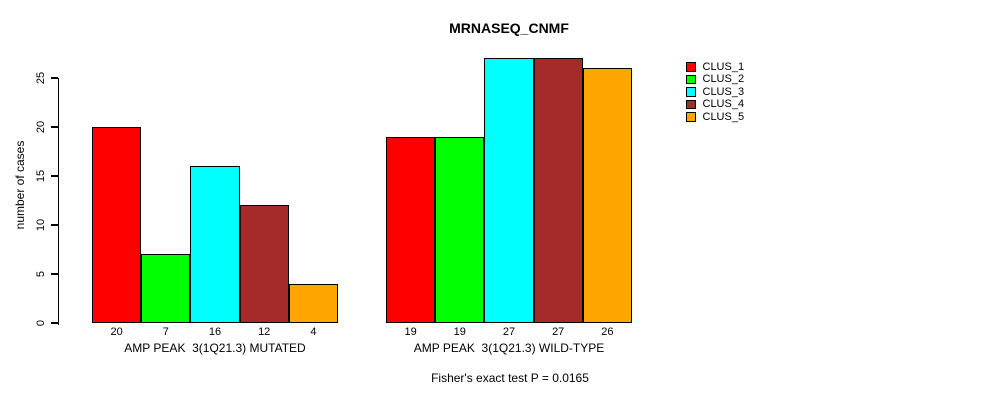 The width and height of the screenshot is (990, 400). What do you see at coordinates (460, 229) in the screenshot?
I see `bar-clus_2-group2` at bounding box center [460, 229].